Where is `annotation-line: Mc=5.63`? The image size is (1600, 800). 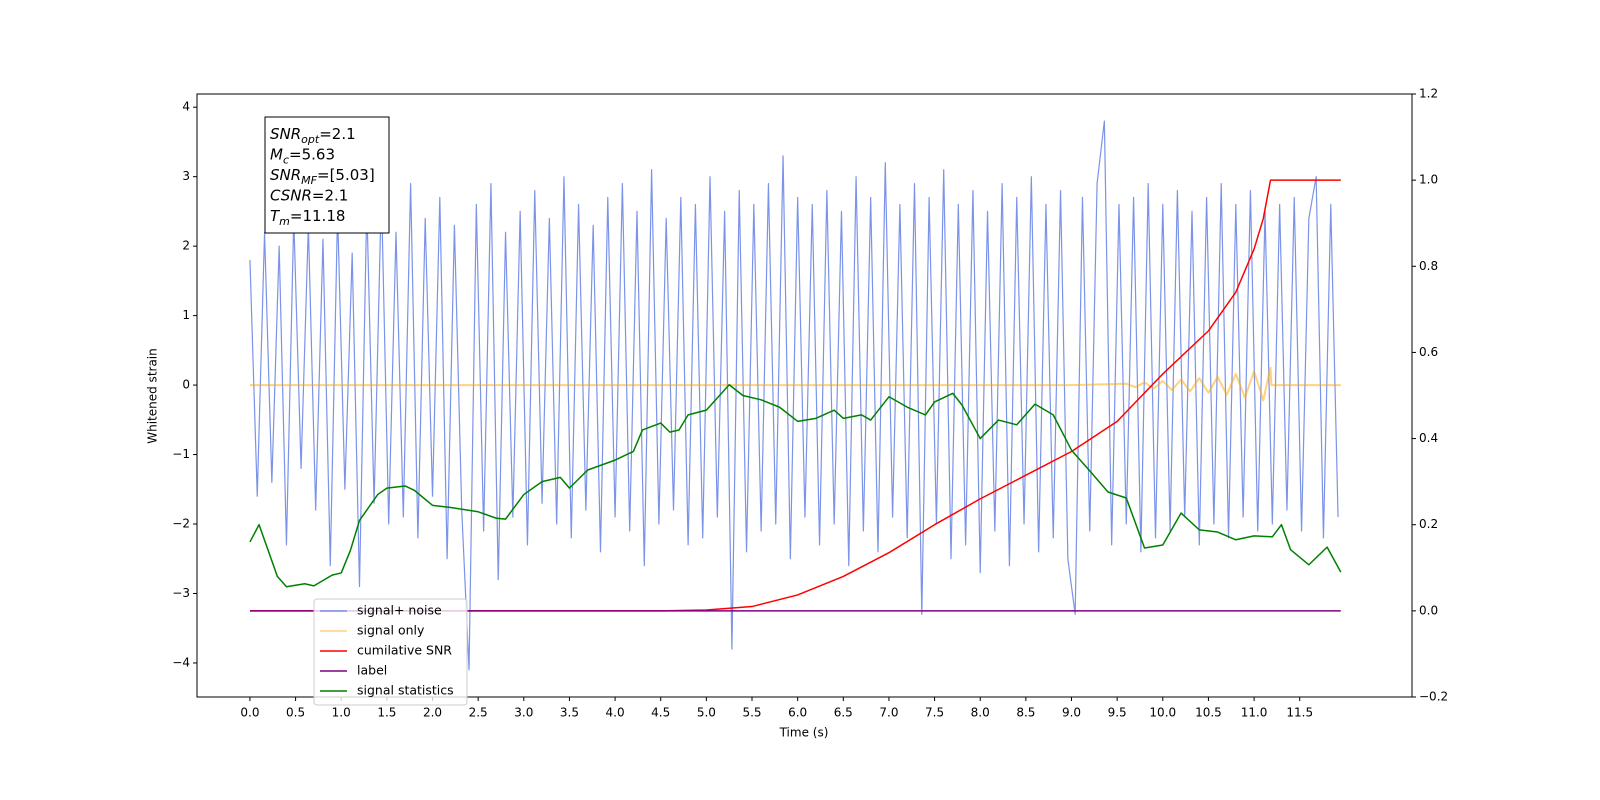
annotation-line: Mc=5.63 is located at coordinates (302, 156).